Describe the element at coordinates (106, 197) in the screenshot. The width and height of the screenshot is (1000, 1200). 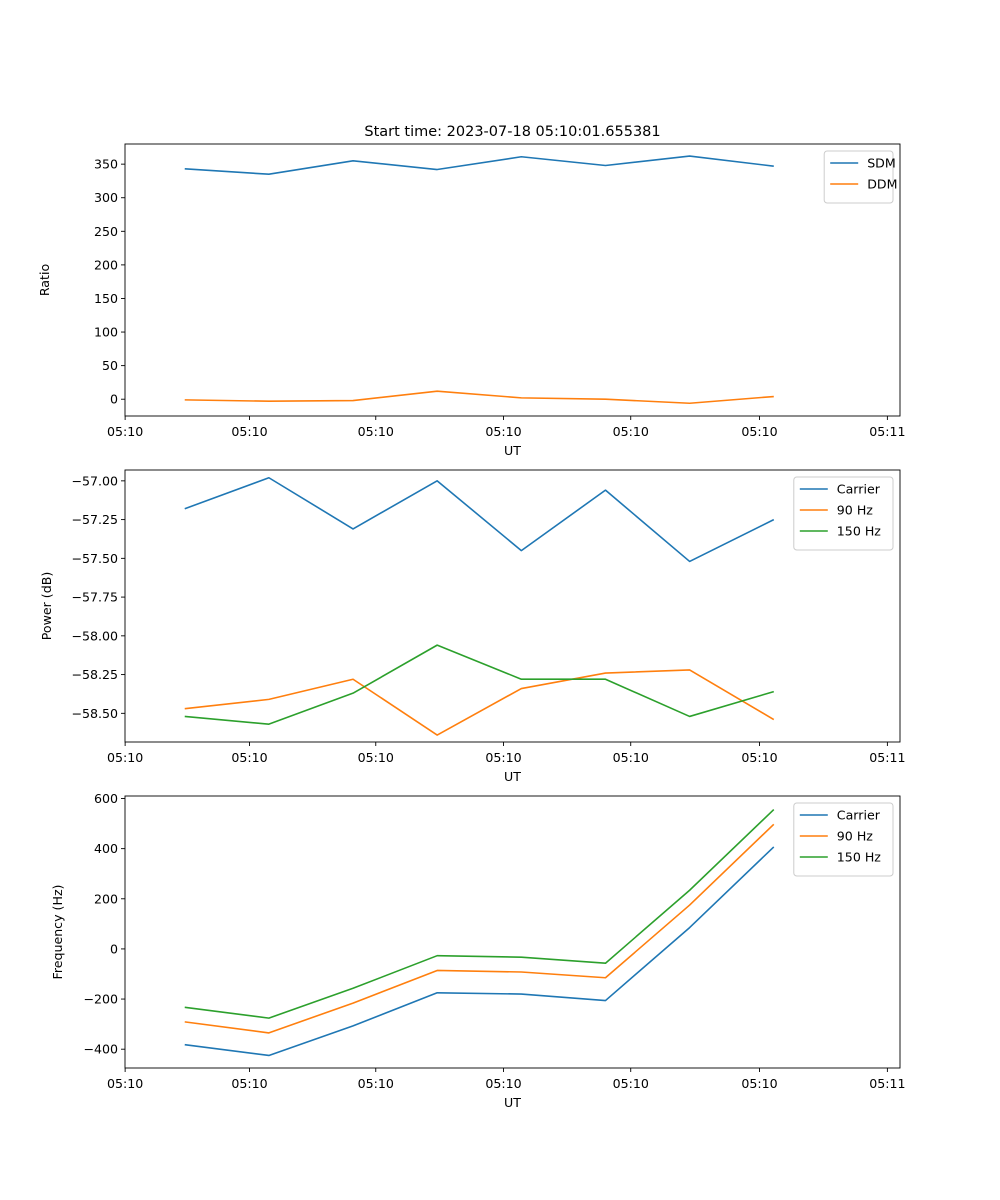
I see `y-tick-label: 300` at that location.